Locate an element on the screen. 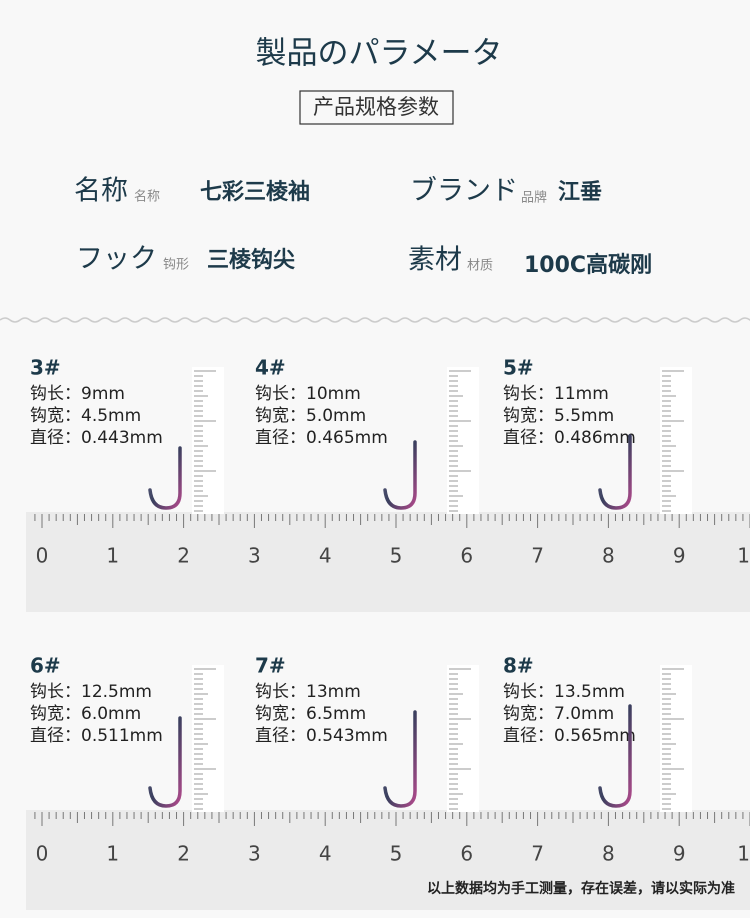 This screenshot has height=918, width=750. hook-spec: 钩长：13mm is located at coordinates (308, 692).